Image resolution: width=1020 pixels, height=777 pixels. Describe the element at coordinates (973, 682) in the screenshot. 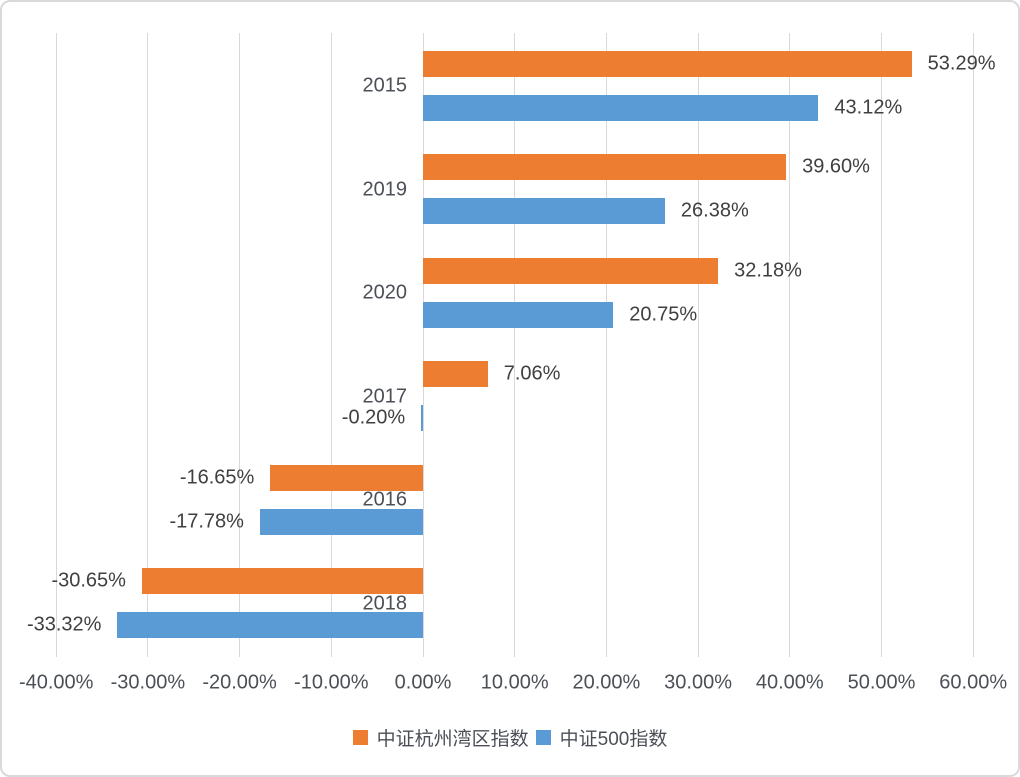

I see `x-axis-tick-label: 60.00%` at that location.